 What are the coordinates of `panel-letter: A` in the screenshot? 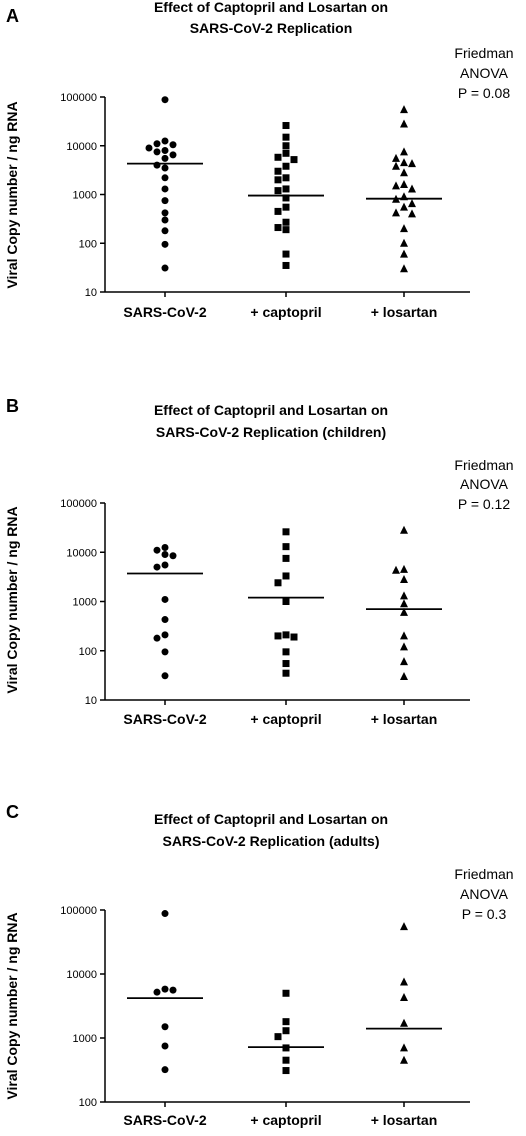 It's located at (12, 16).